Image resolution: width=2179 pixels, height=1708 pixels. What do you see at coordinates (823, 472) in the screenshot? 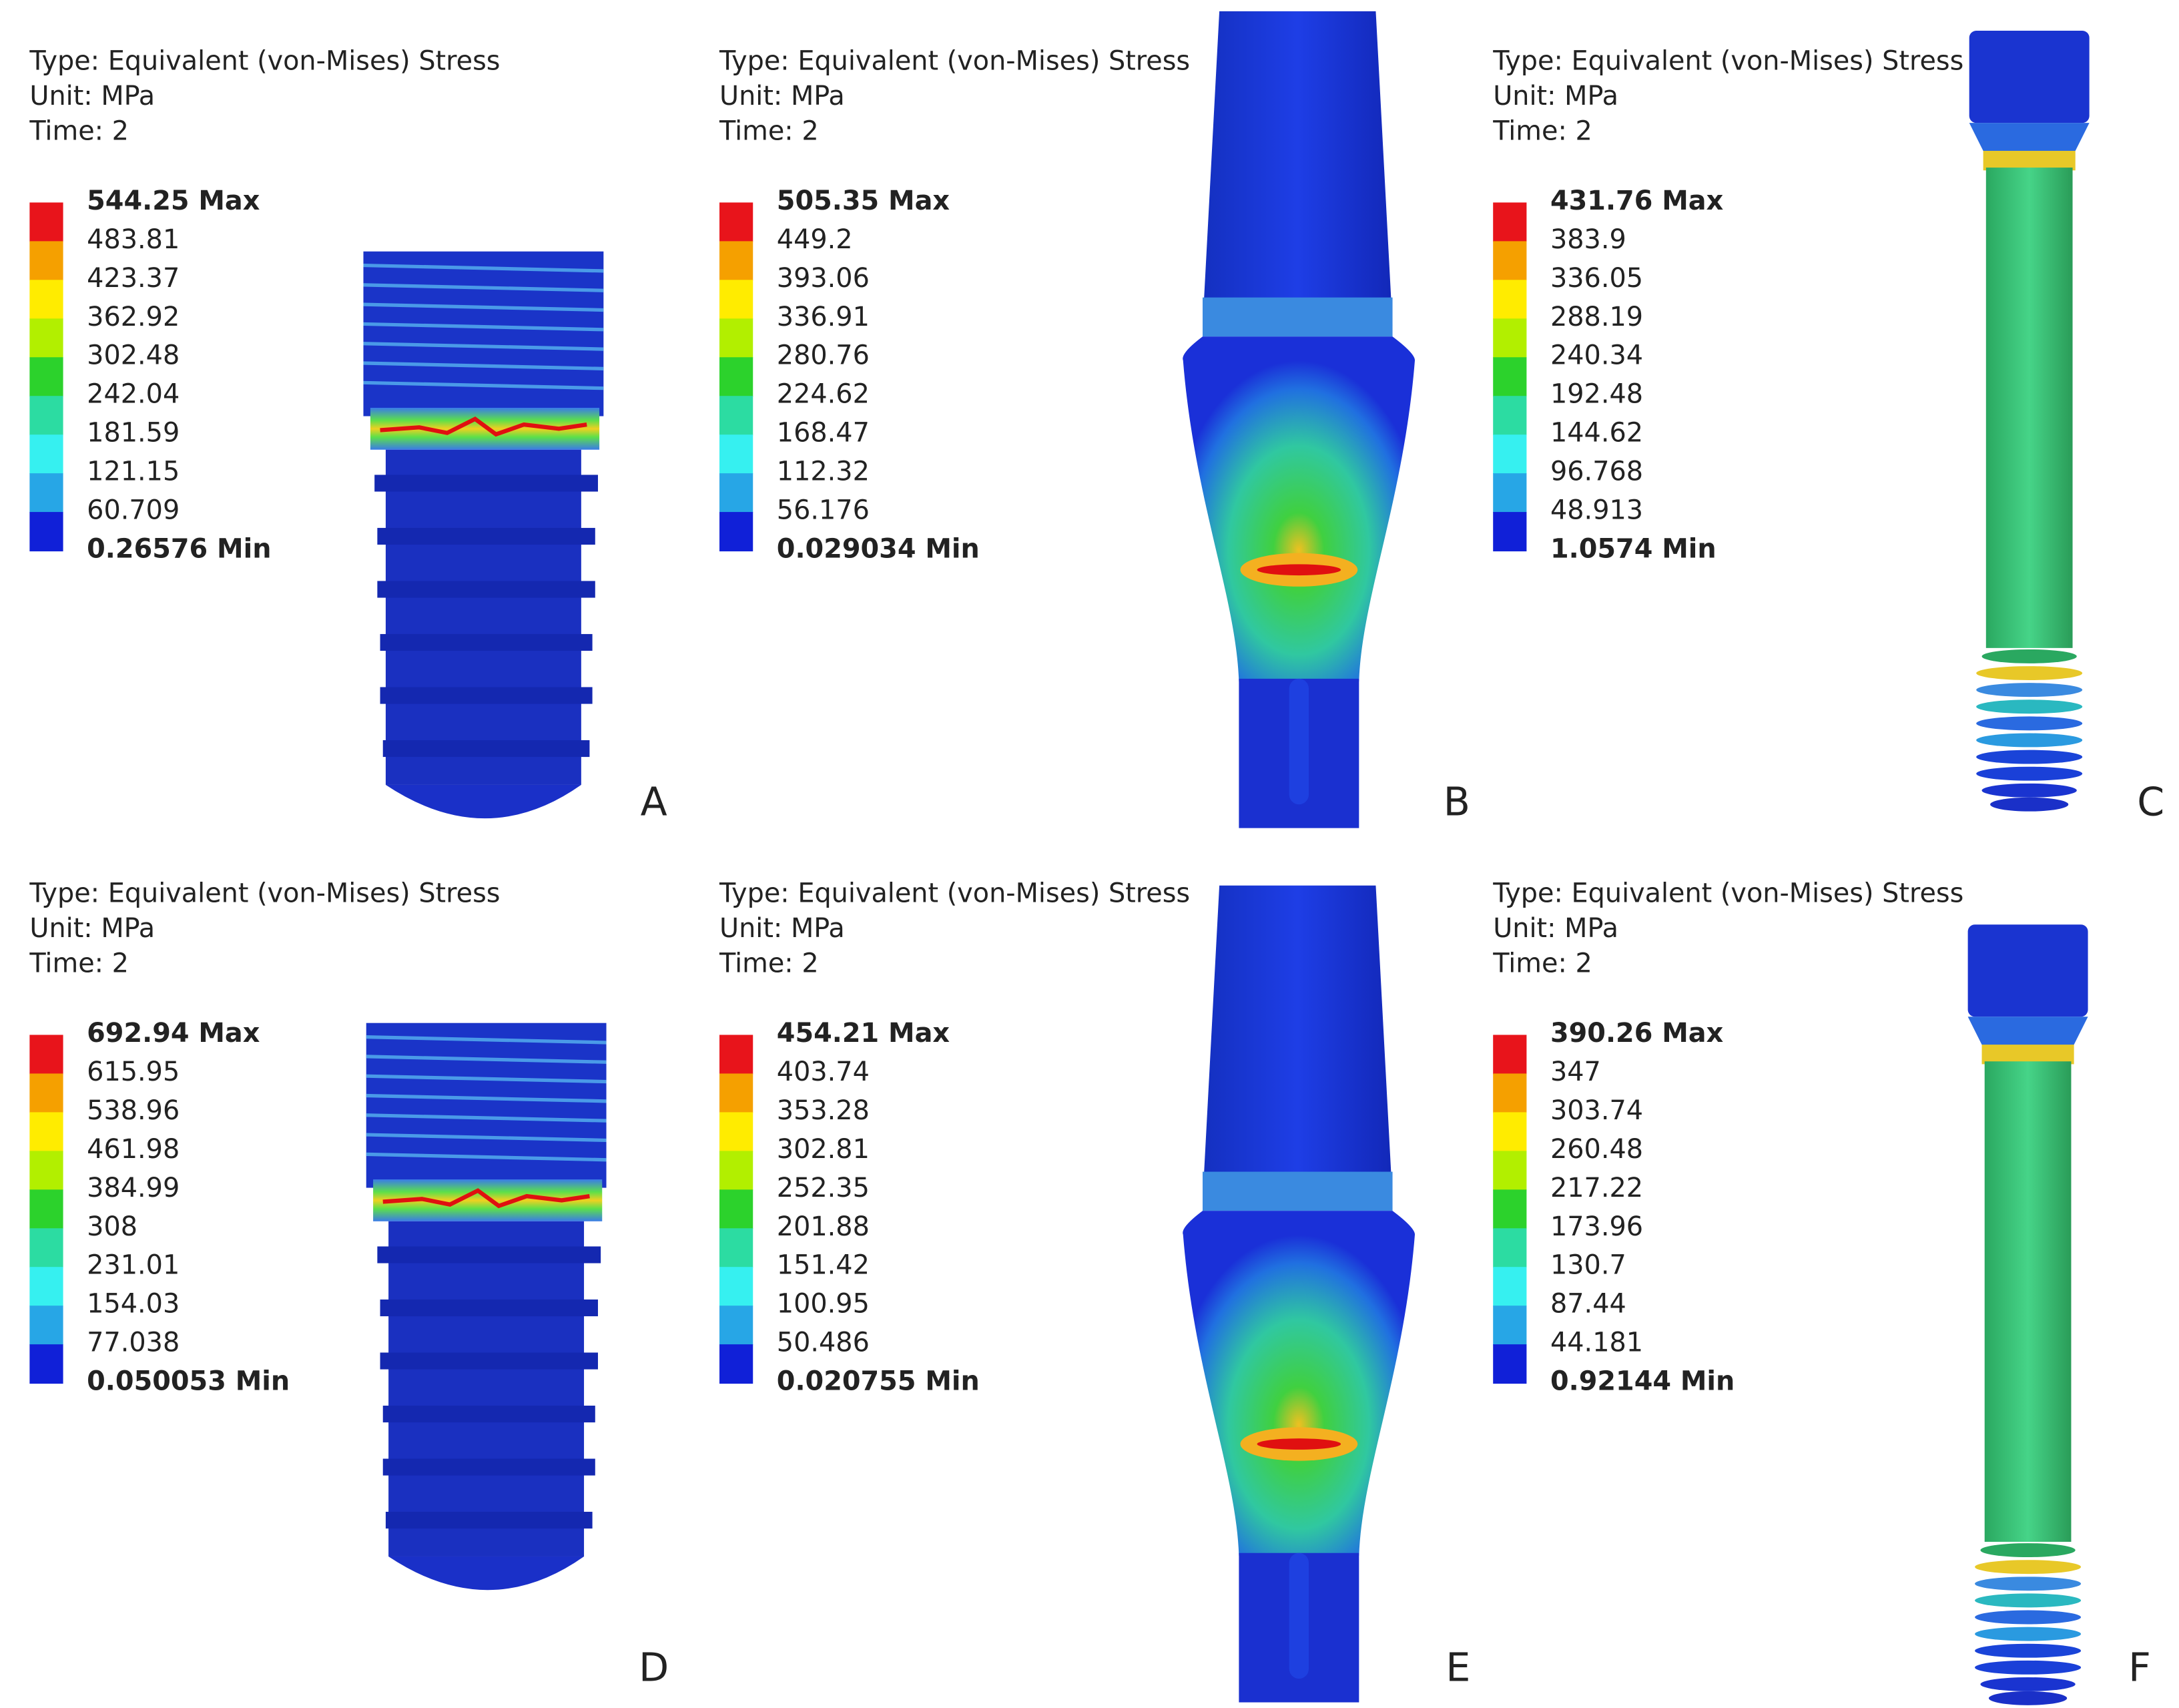
I see `legend-label: 112.32` at bounding box center [823, 472].